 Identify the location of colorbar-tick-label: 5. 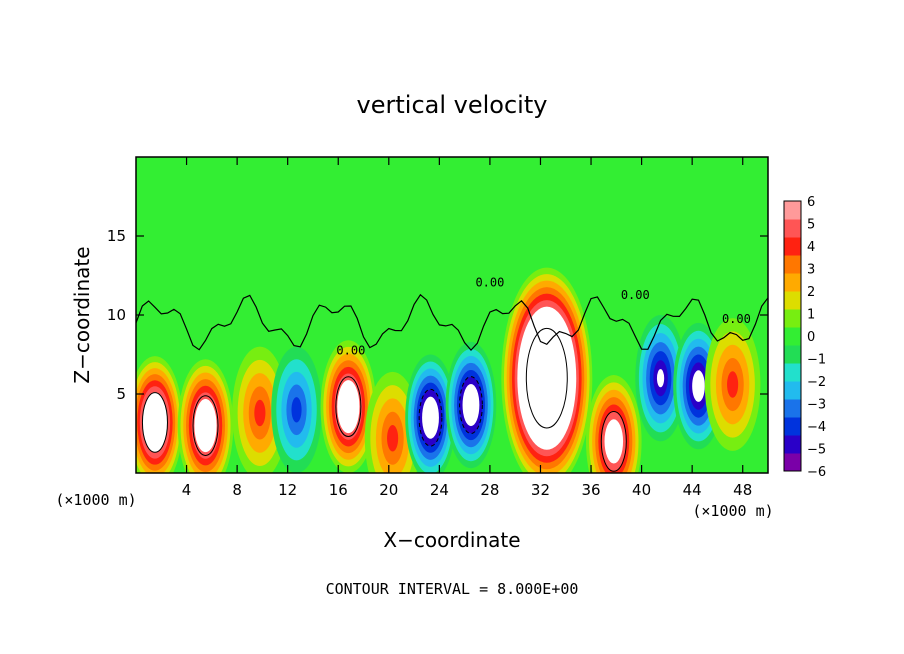
(811, 225).